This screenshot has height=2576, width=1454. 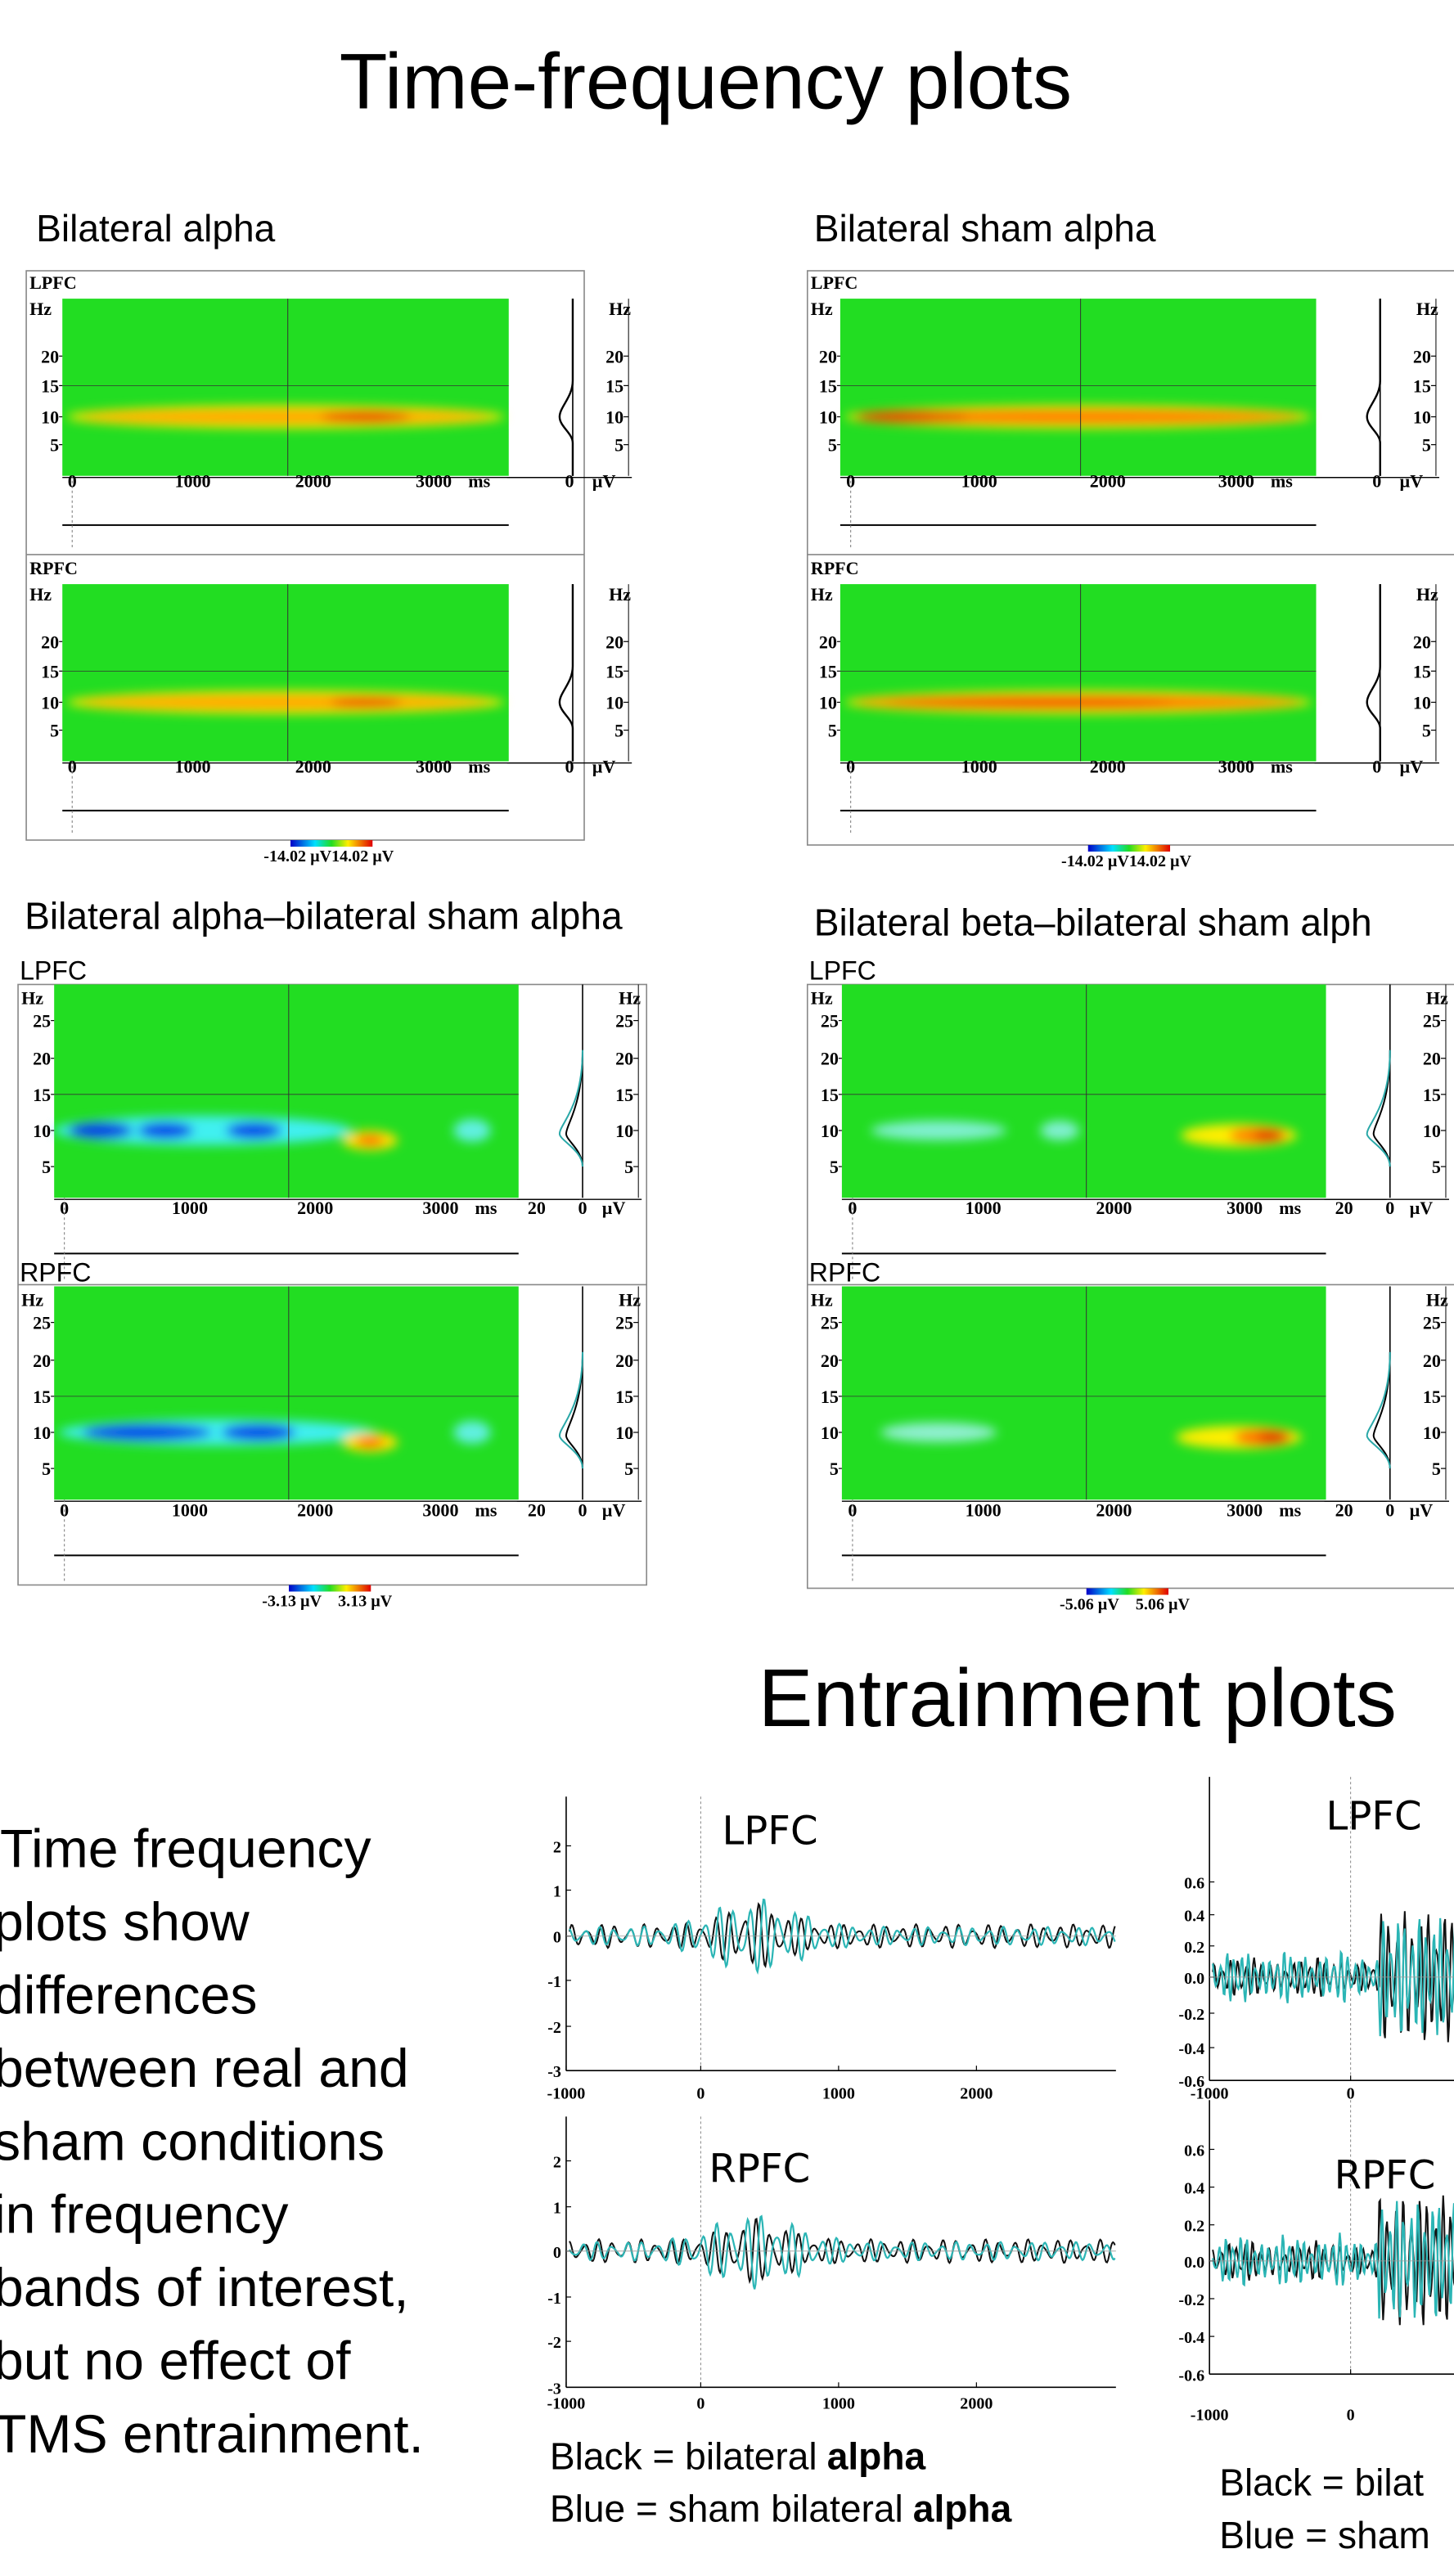 What do you see at coordinates (53, 282) in the screenshot?
I see `row-label: LPFC` at bounding box center [53, 282].